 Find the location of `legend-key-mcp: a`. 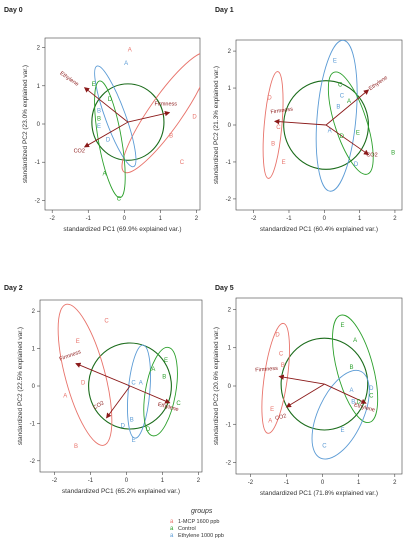

legend-key-mcp: a is located at coordinates (172, 522).